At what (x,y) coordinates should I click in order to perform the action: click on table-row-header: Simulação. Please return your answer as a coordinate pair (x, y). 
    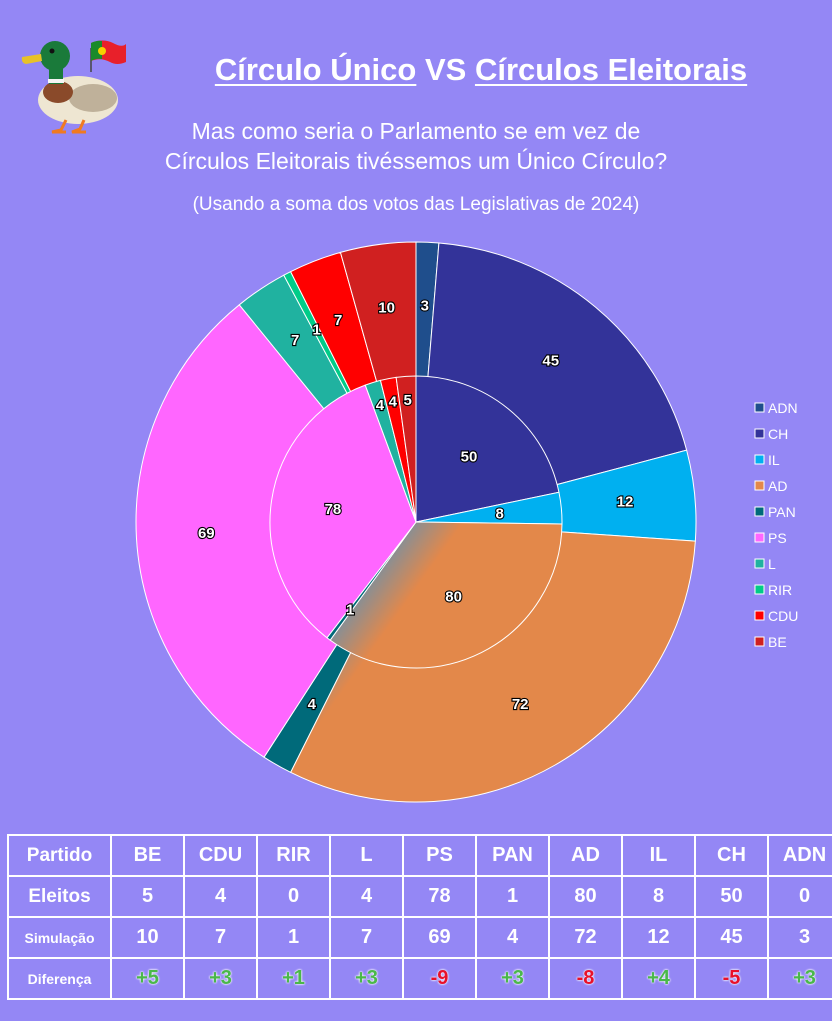
    Looking at the image, I should click on (59, 937).